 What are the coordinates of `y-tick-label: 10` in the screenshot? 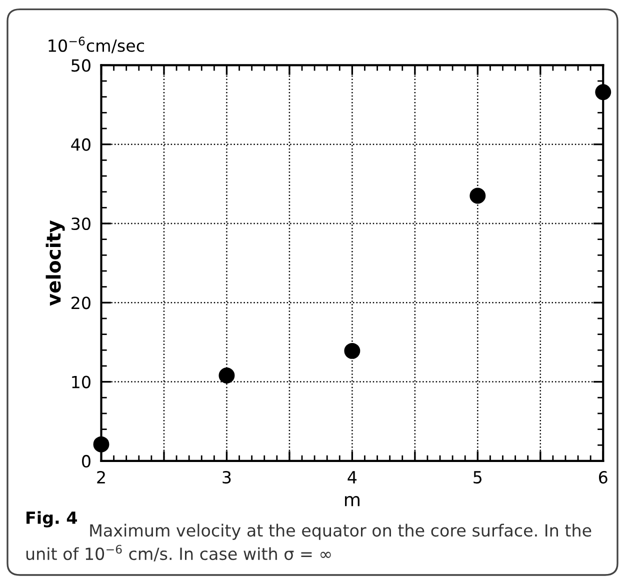 It's located at (81, 382).